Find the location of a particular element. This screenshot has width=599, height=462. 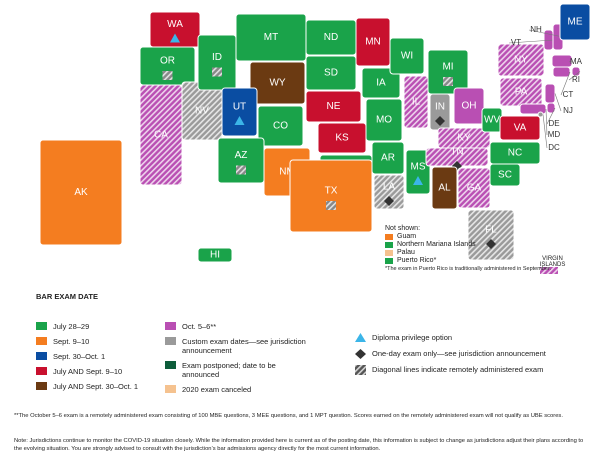

not-shown-item: Guam is located at coordinates (468, 236).